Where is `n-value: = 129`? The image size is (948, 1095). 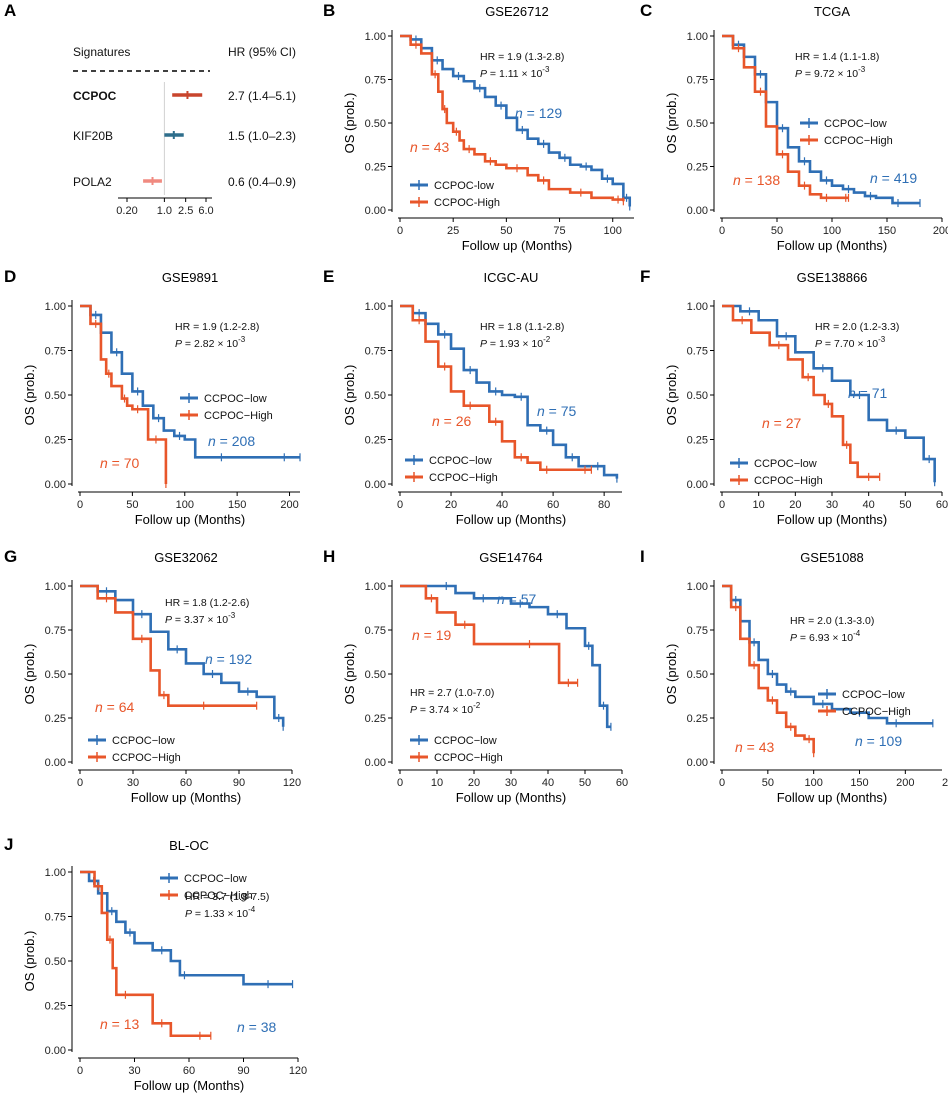 n-value: = 129 is located at coordinates (543, 113).